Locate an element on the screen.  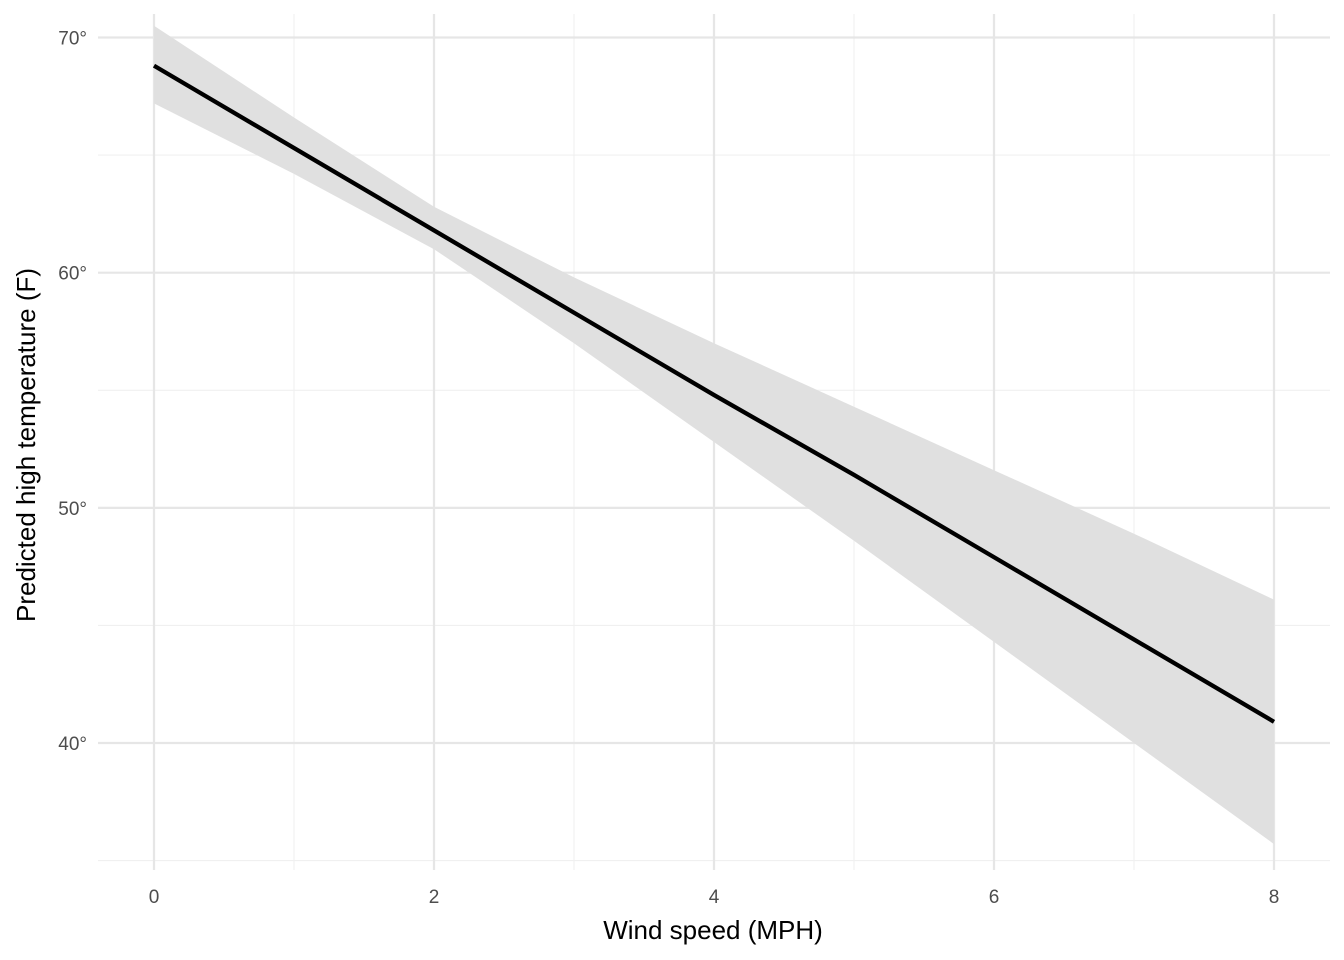
y-tick-label: 60° is located at coordinates (72, 274).